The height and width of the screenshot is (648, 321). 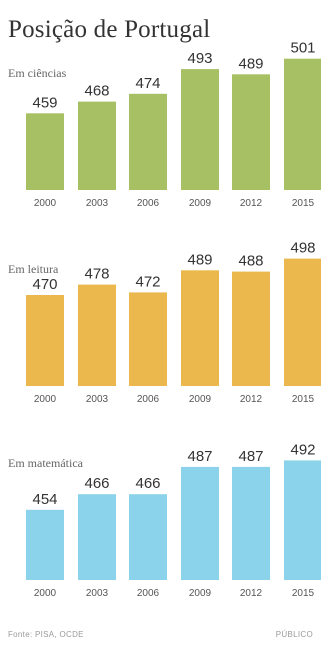 I want to click on publisher-credit: PÚBLICO, so click(x=294, y=634).